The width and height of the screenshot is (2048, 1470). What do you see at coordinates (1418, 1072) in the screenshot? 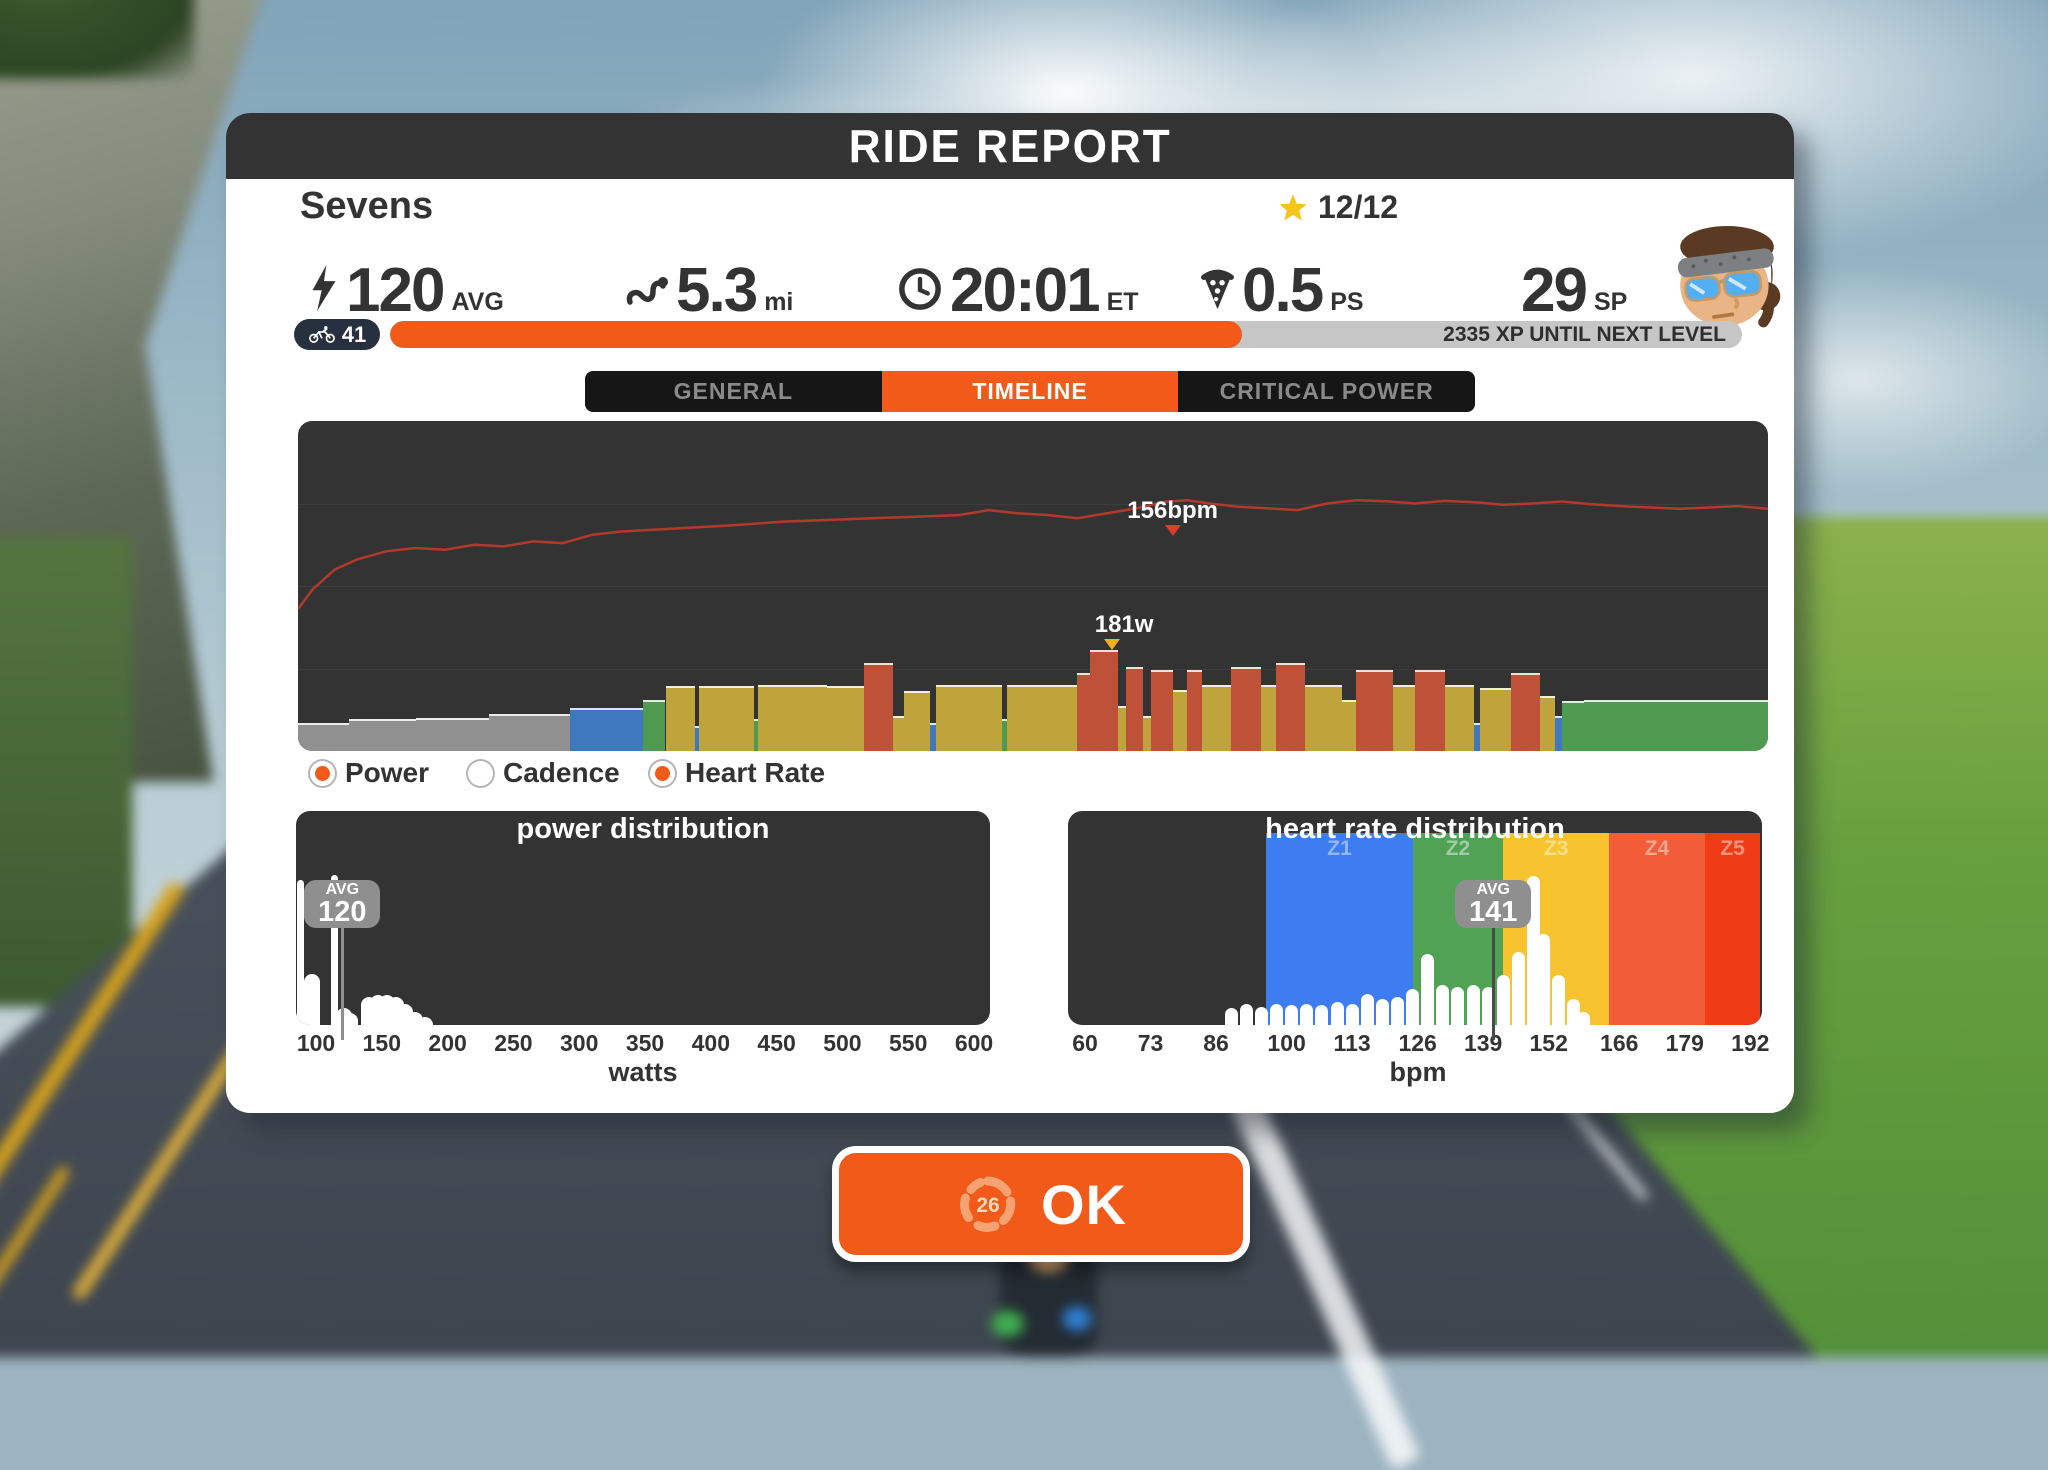
I see `hr-axis-label: bpm` at bounding box center [1418, 1072].